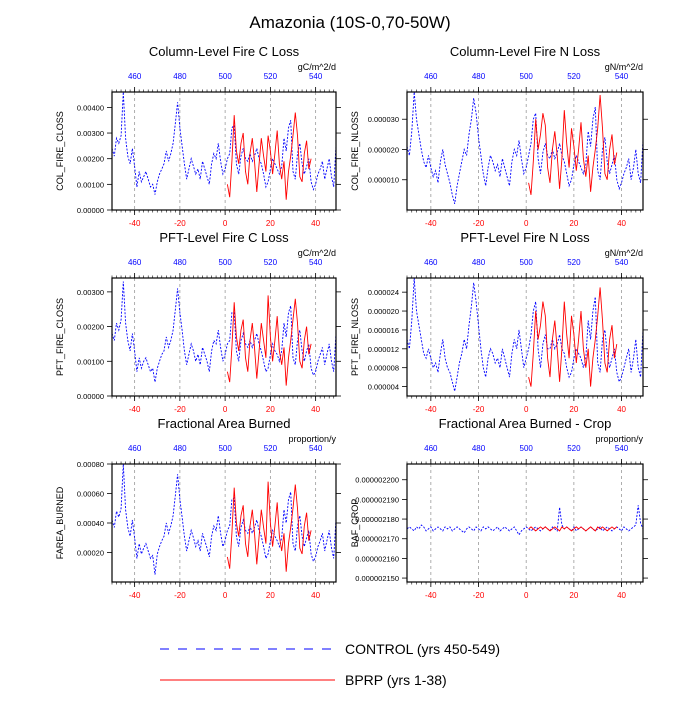  I want to click on y-tick-label: 0.000002200, so click(377, 480).